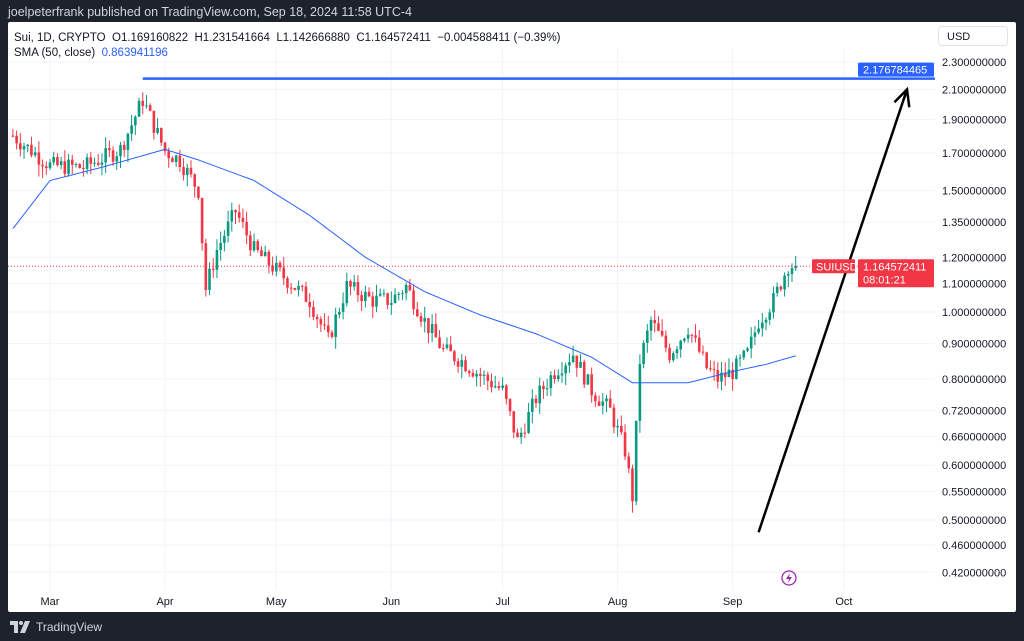 The height and width of the screenshot is (641, 1024). Describe the element at coordinates (56, 627) in the screenshot. I see `footer: TradingView` at that location.